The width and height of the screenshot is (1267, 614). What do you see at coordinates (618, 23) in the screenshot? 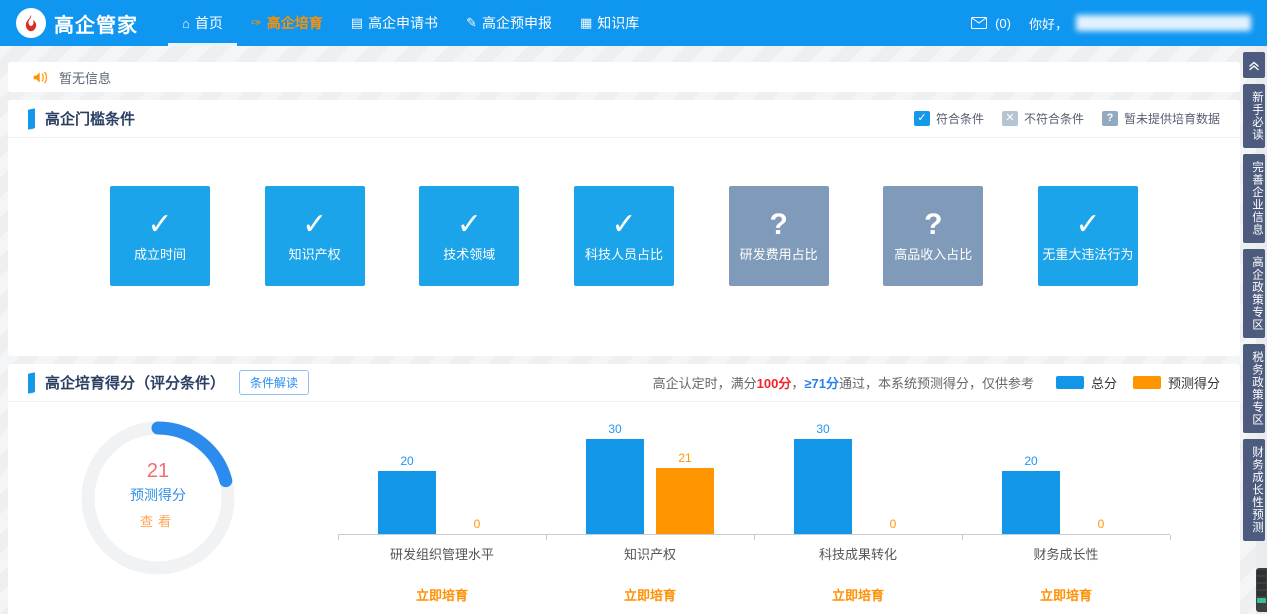
I see `nav-item-label: 知识库` at bounding box center [618, 23].